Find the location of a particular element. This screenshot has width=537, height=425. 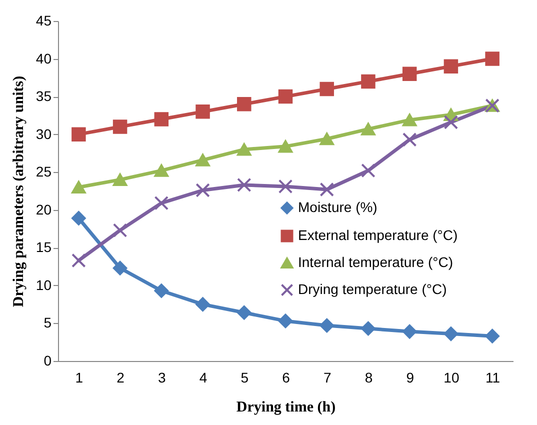

y-tick-label: 30 is located at coordinates (44, 134).